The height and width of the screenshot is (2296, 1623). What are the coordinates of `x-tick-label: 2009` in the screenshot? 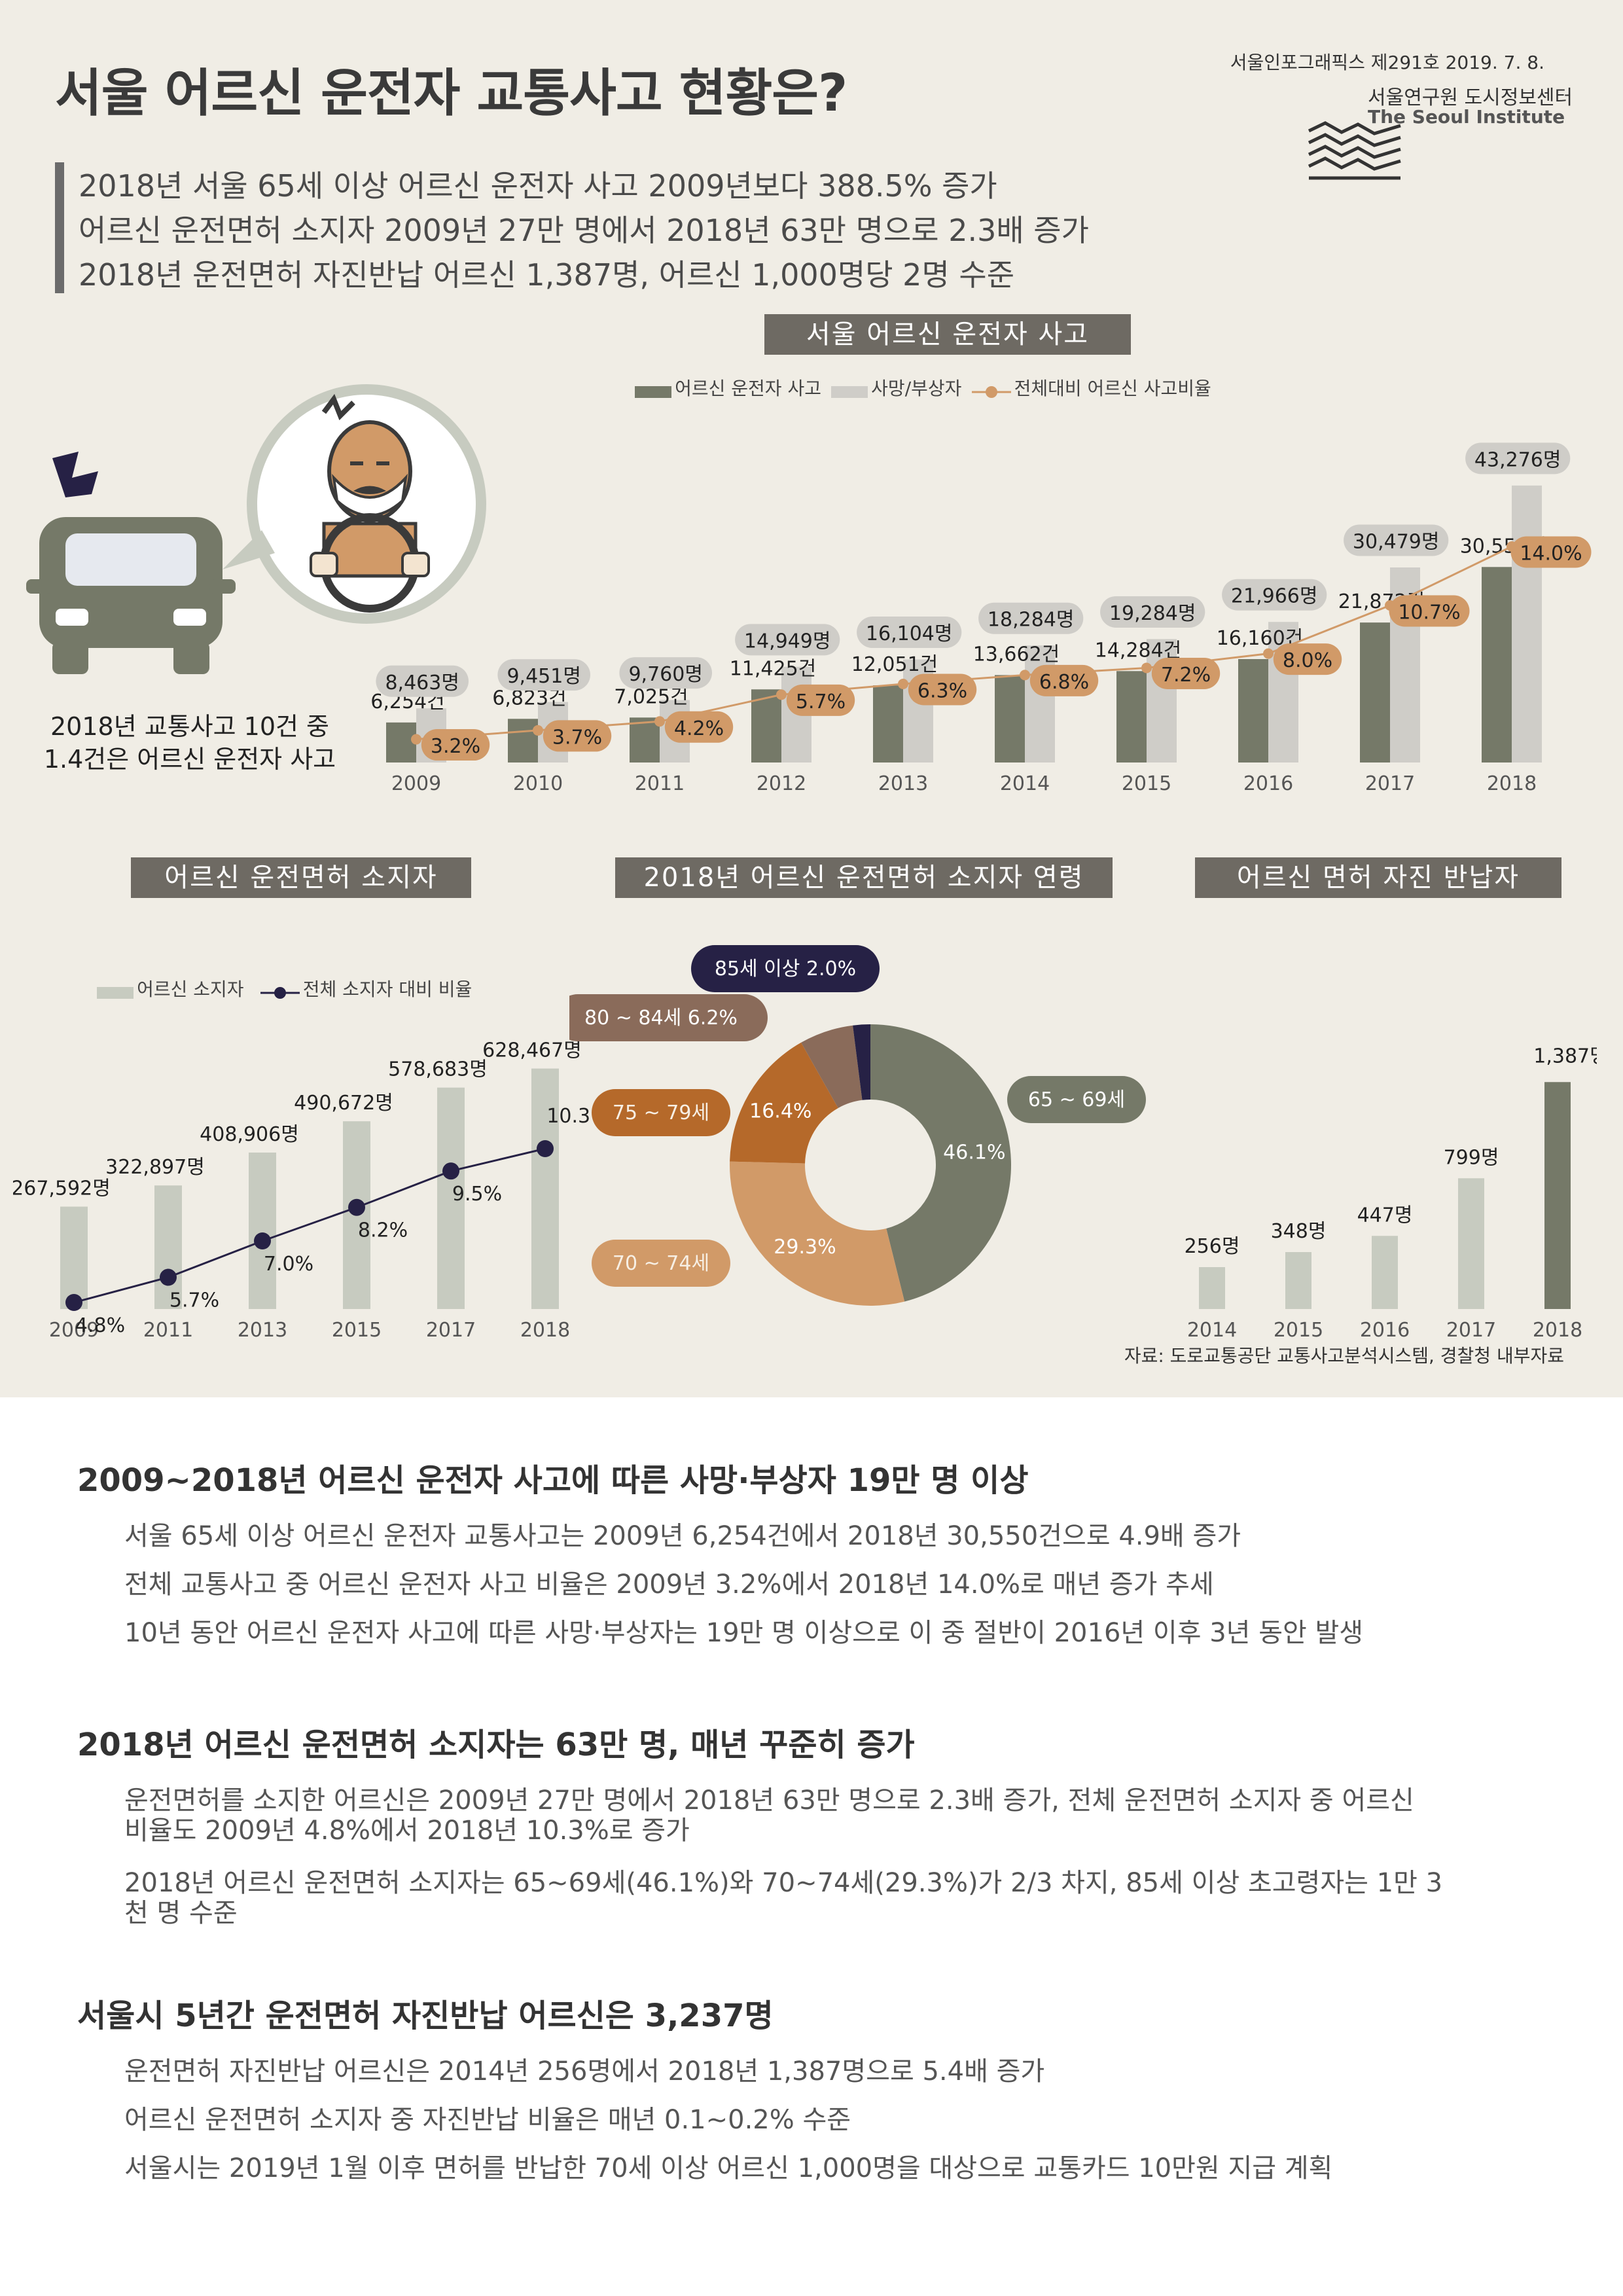 It's located at (74, 1330).